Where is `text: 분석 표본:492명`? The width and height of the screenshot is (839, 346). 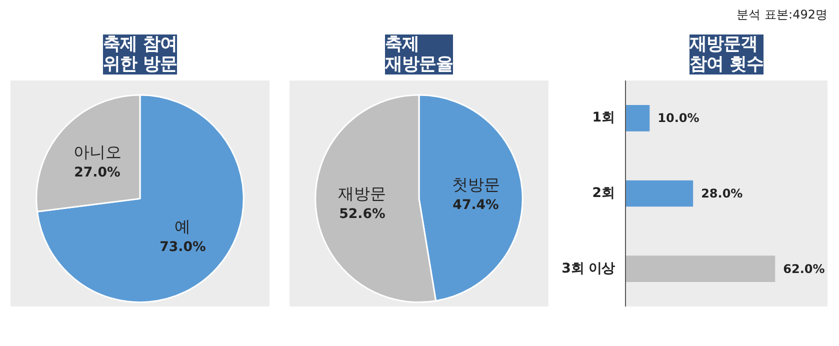 text: 분석 표본:492명 is located at coordinates (782, 15).